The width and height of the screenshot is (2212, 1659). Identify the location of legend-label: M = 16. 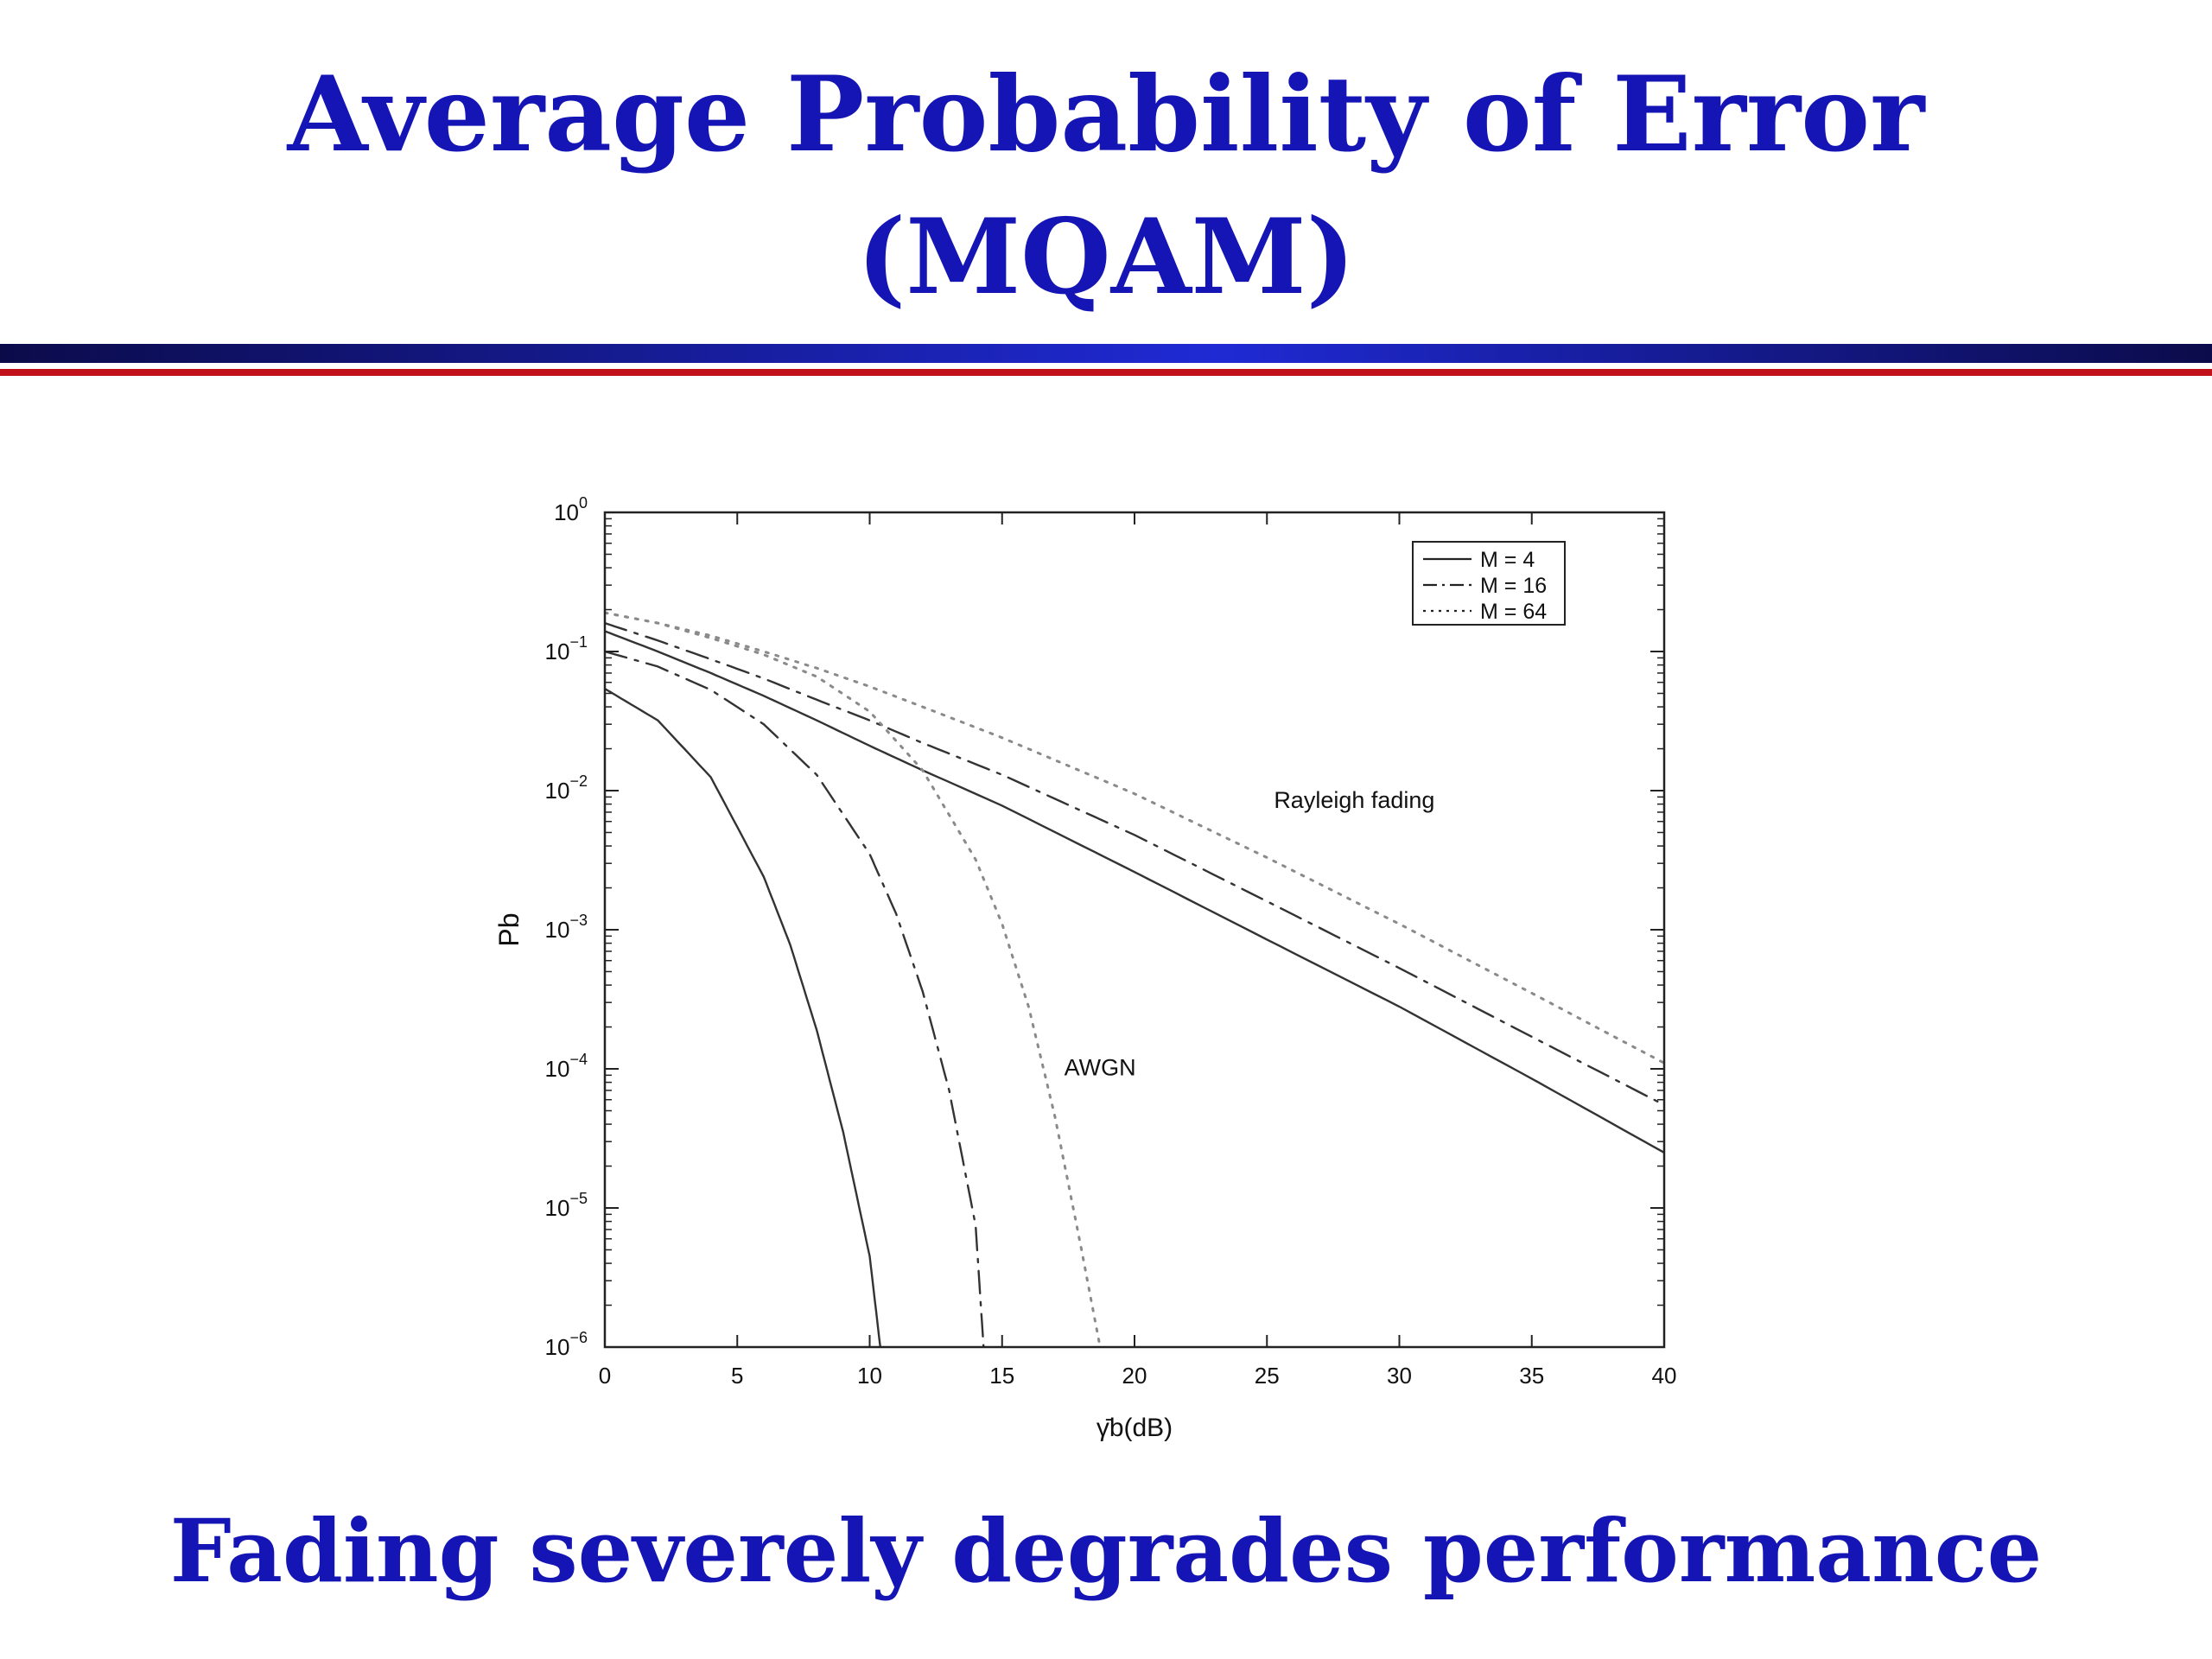
(1513, 586).